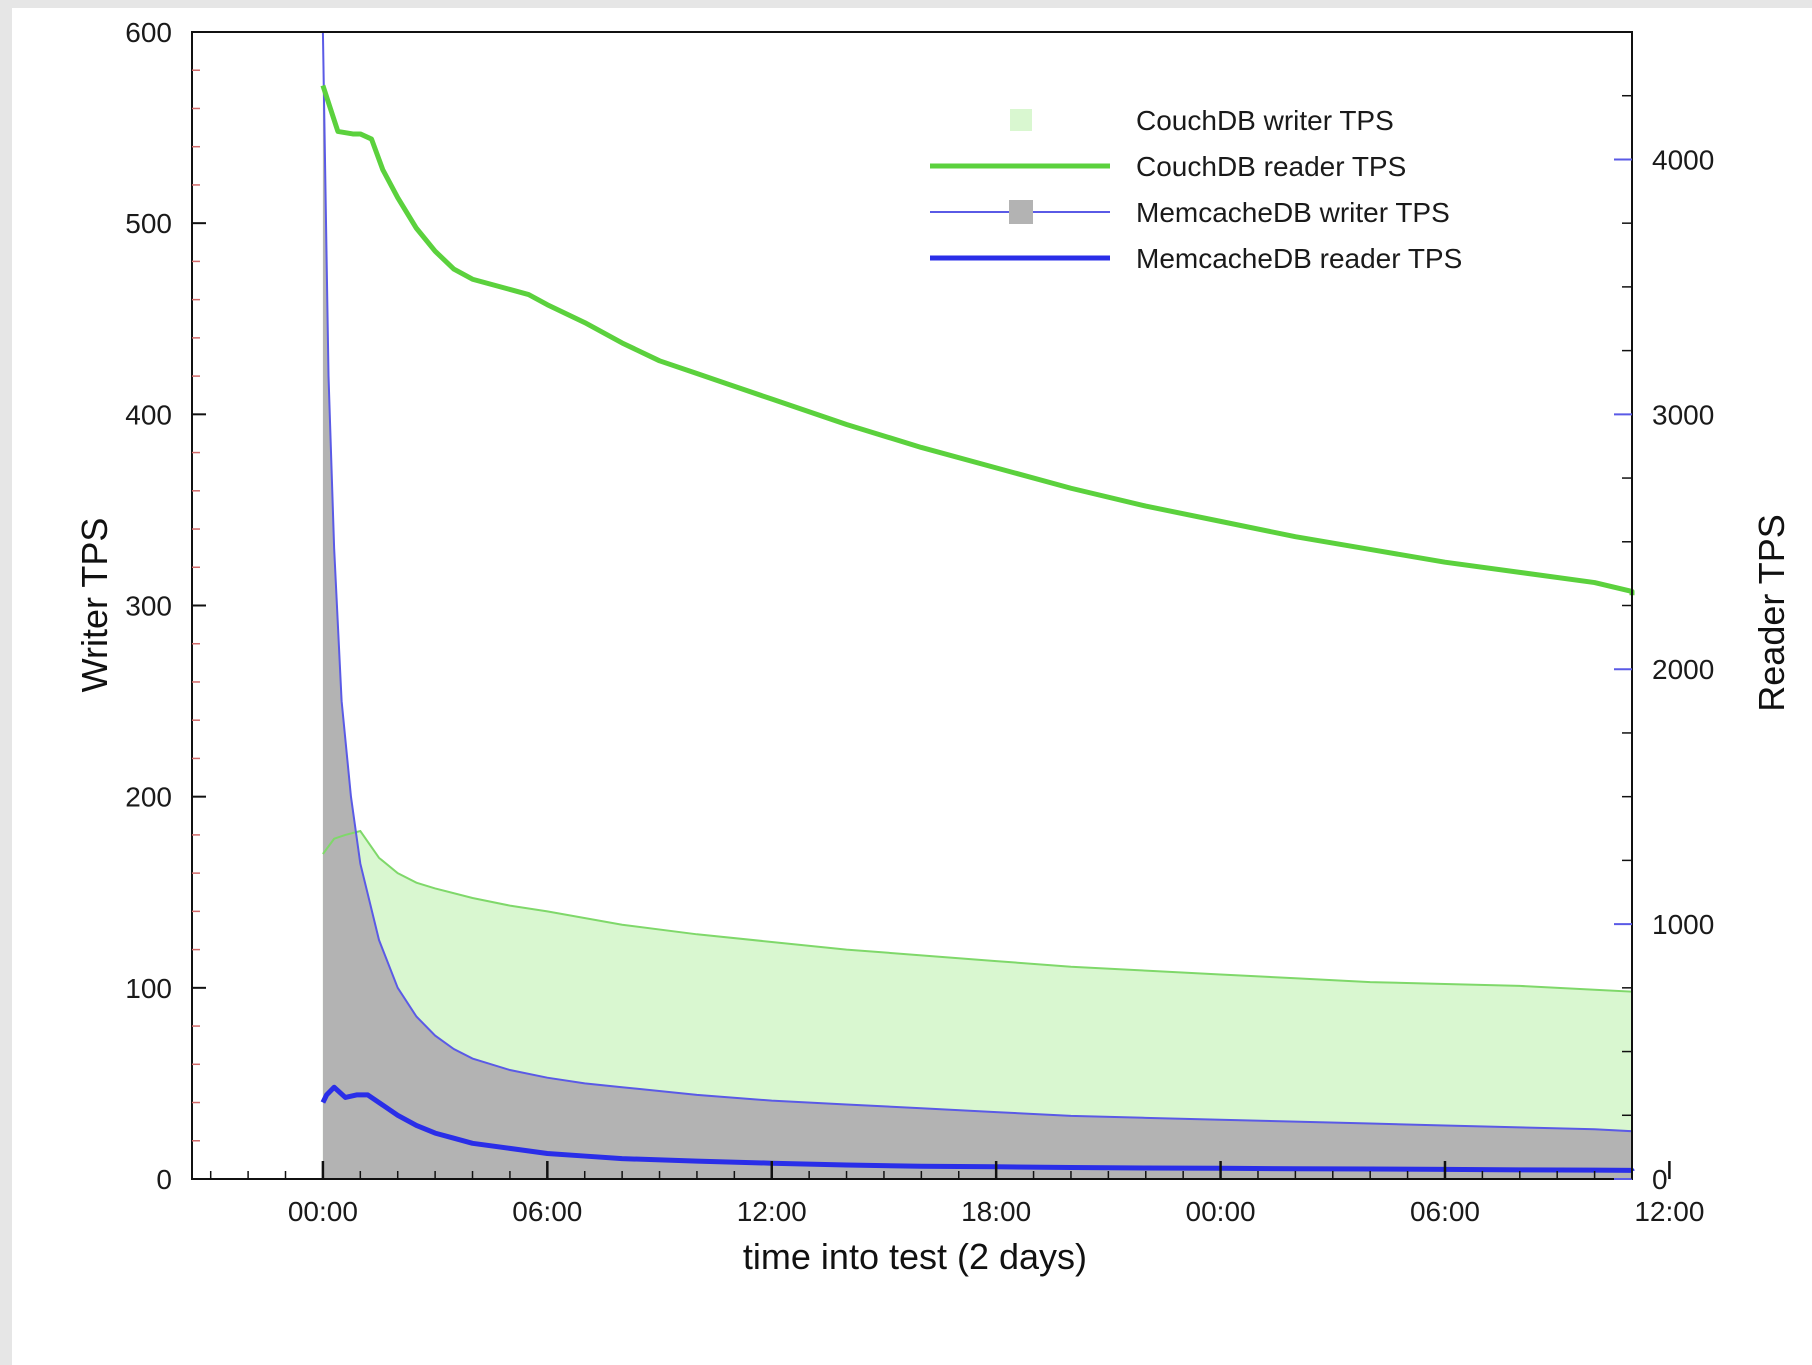  What do you see at coordinates (94, 605) in the screenshot?
I see `left-axis-title: Writer TPS` at bounding box center [94, 605].